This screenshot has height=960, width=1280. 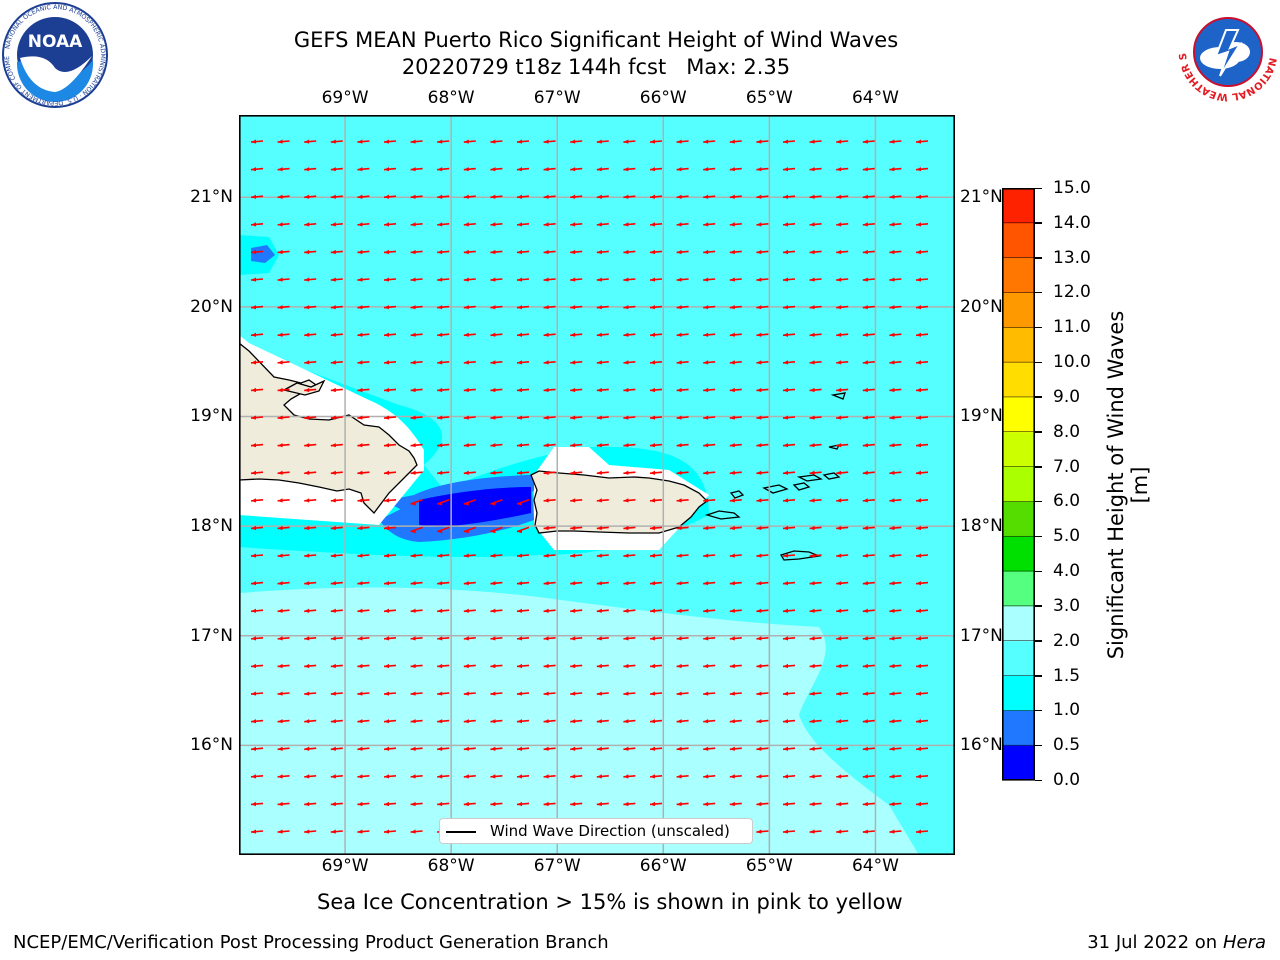 I want to click on colorbar-tick-label: 3.0, so click(x=1067, y=605).